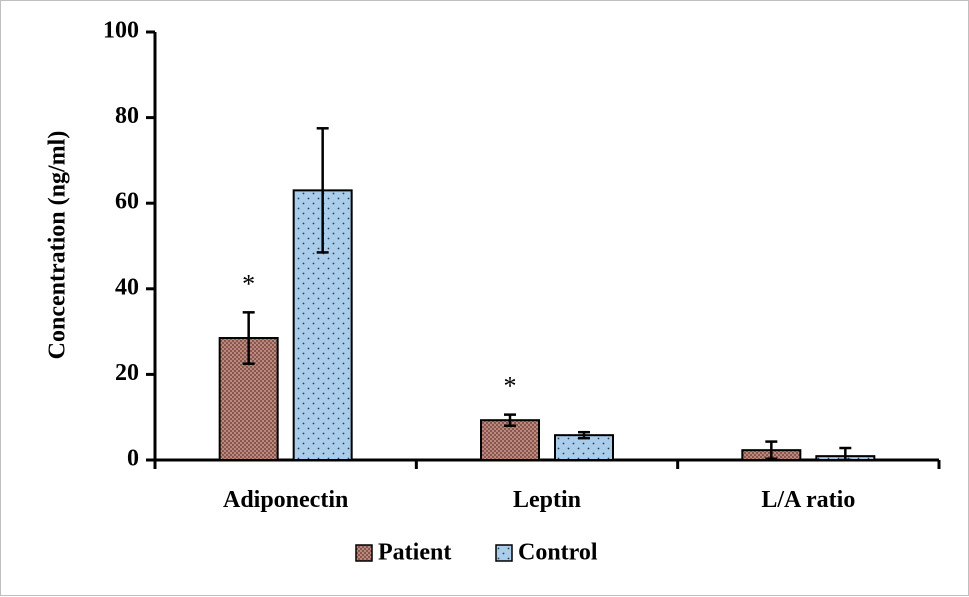 The width and height of the screenshot is (969, 597). Describe the element at coordinates (121, 31) in the screenshot. I see `y-tick-label: 100` at that location.